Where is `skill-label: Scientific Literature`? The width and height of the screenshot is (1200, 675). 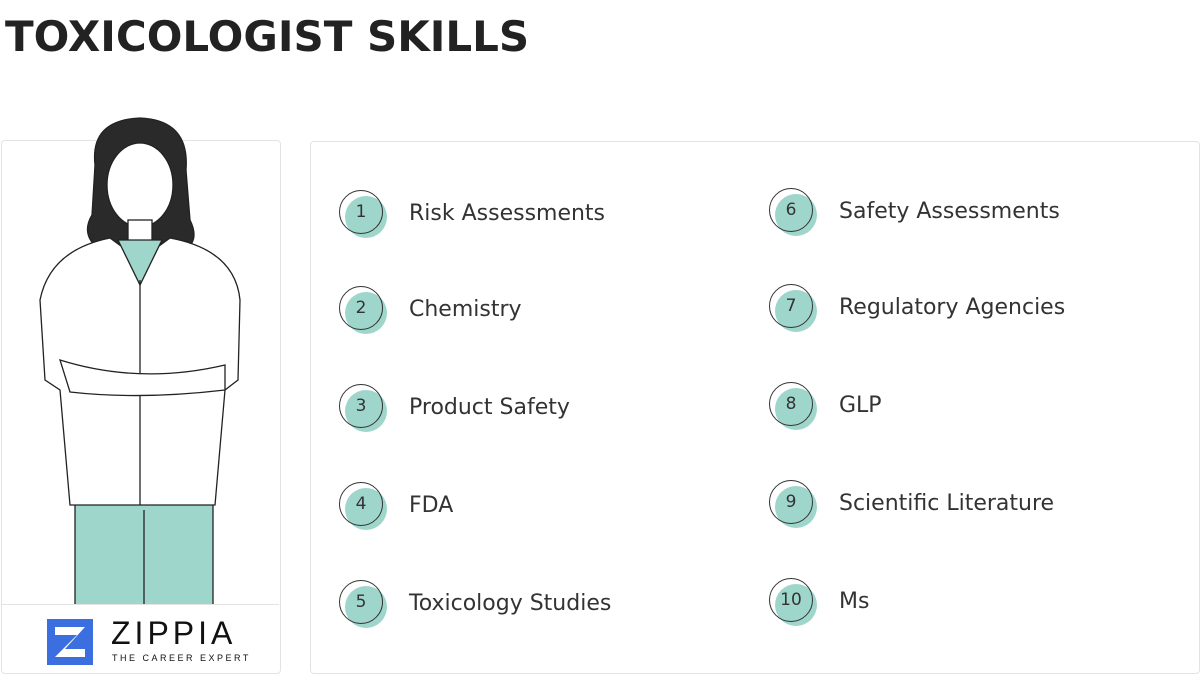
skill-label: Scientific Literature is located at coordinates (947, 503).